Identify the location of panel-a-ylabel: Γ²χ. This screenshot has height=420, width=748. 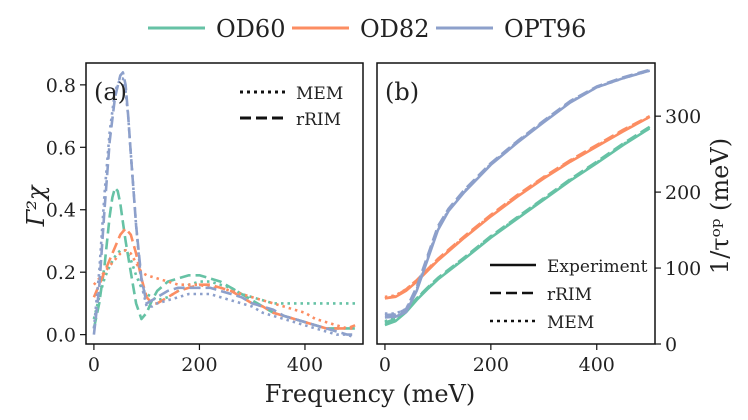
(36, 205).